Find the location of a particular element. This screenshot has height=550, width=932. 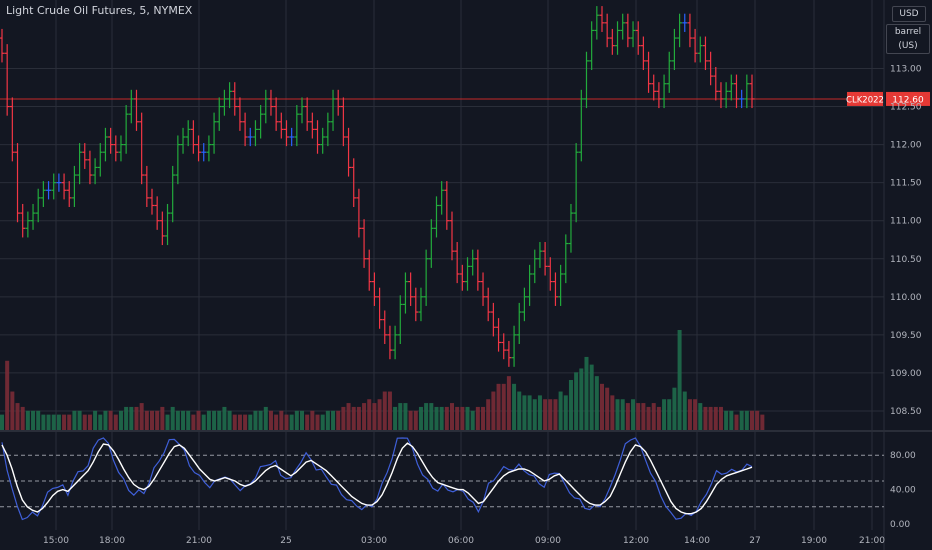

unit-button: barrel (US) is located at coordinates (908, 39).